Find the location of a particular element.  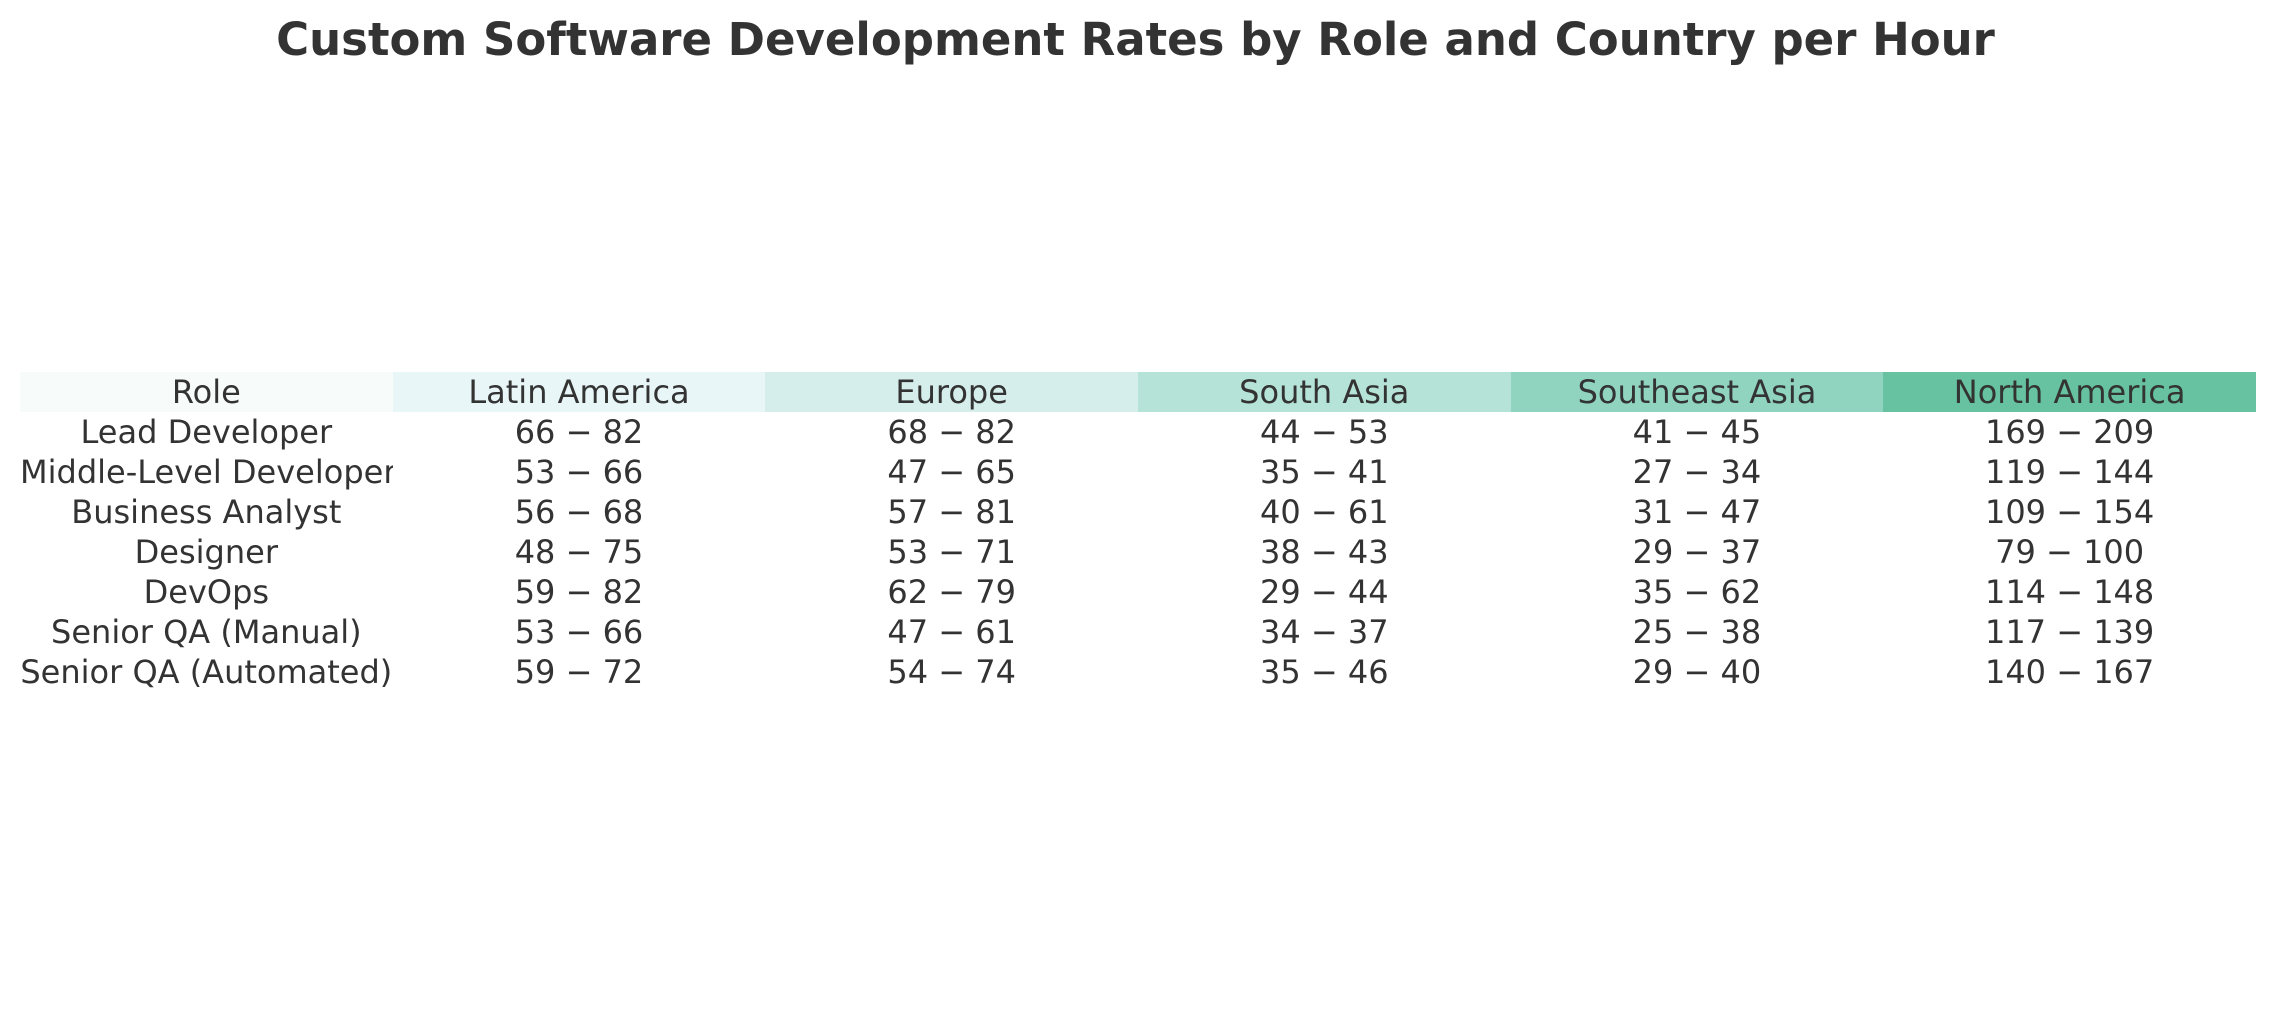

row-label: Middle-Level Developer is located at coordinates (206, 472).